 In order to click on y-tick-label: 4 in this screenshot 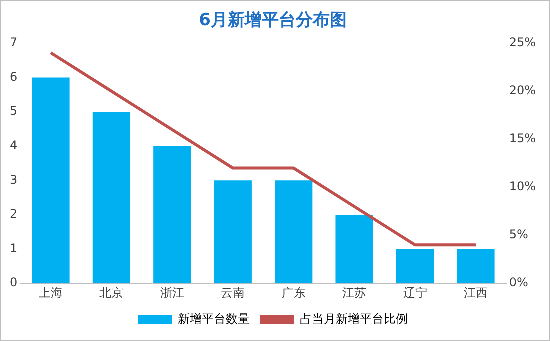, I will do `click(14, 145)`.